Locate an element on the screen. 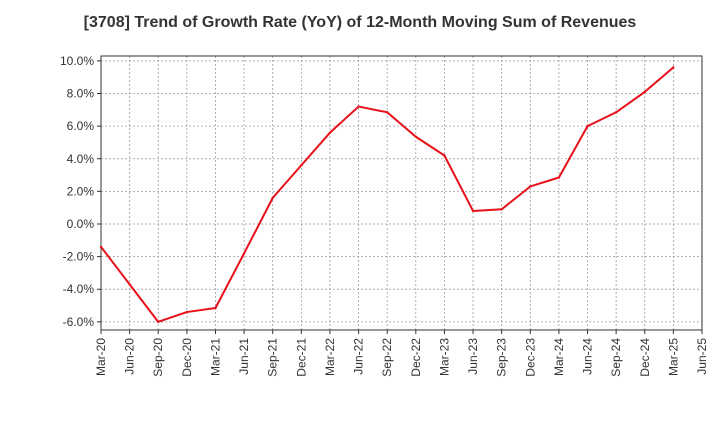 The width and height of the screenshot is (720, 440). x-tick-label: Sep-22 is located at coordinates (387, 357).